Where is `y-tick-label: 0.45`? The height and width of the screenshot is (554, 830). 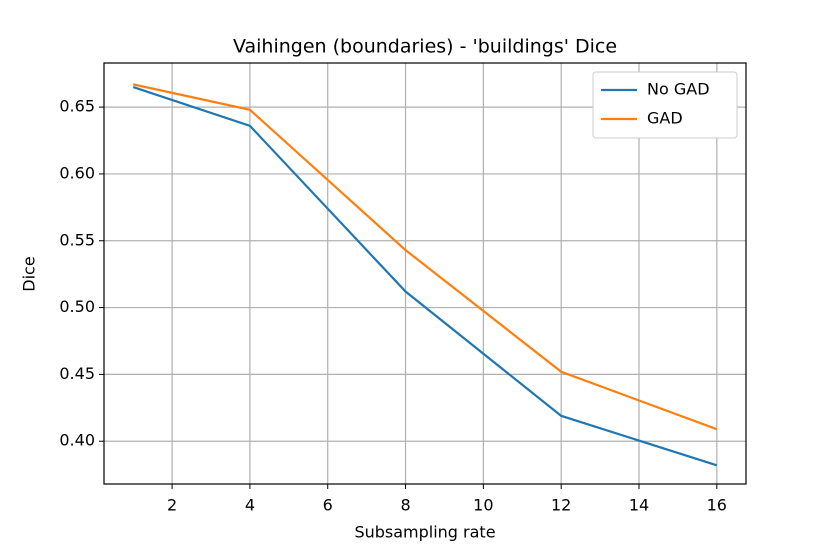 y-tick-label: 0.45 is located at coordinates (77, 373).